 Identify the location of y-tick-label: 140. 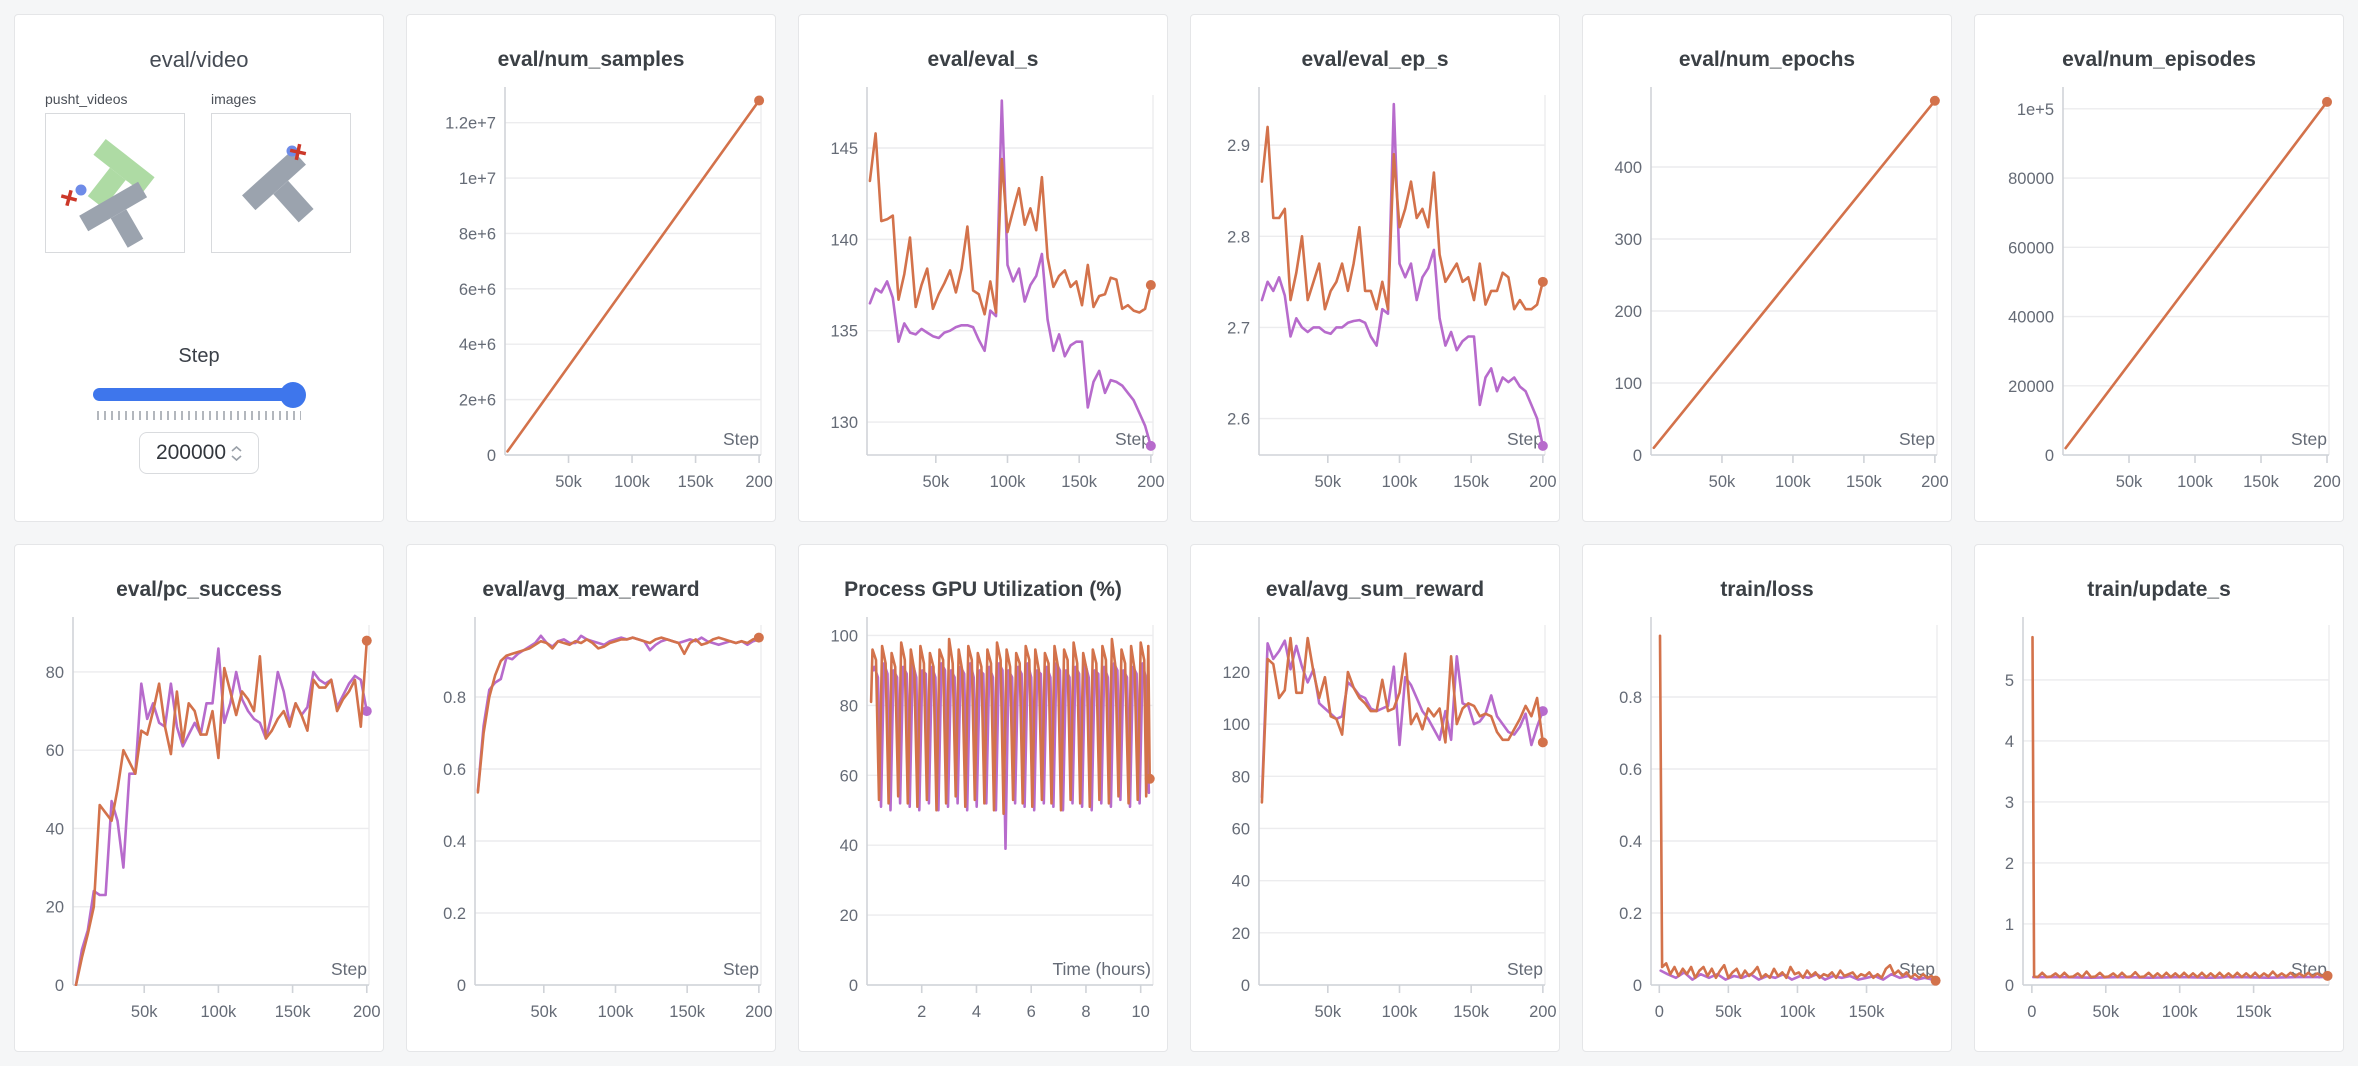
(844, 240).